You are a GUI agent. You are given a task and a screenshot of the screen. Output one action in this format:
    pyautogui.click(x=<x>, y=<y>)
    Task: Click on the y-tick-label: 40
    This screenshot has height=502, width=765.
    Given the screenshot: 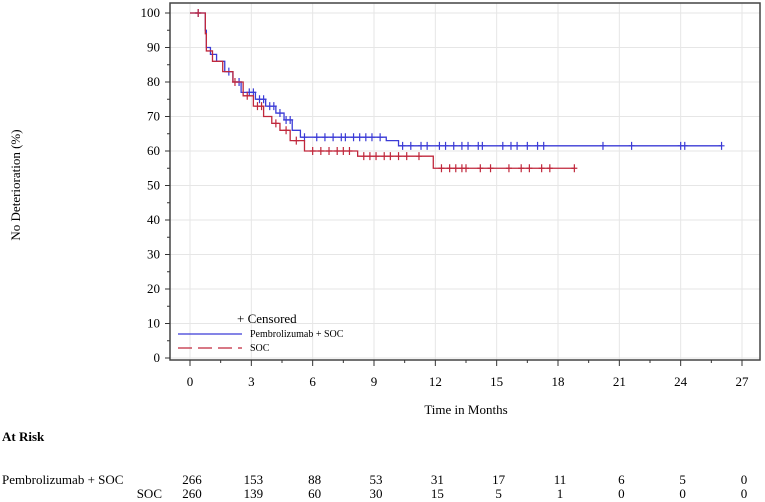 What is the action you would take?
    pyautogui.click(x=153, y=219)
    